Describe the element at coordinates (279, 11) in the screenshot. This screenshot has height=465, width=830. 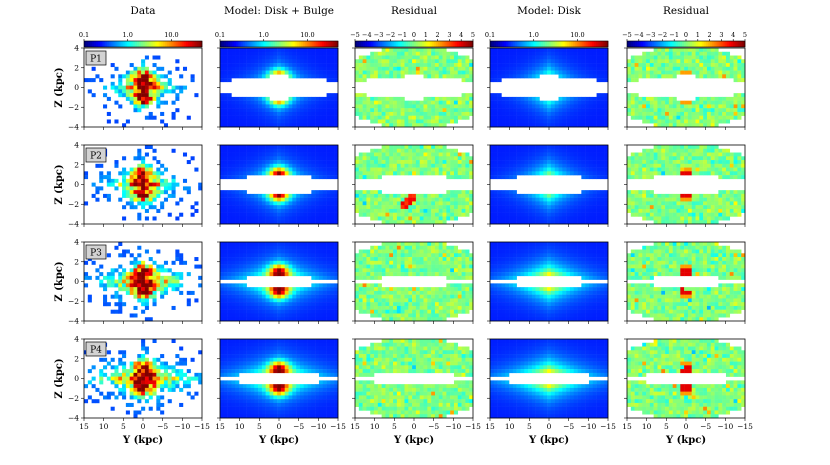
I see `column-title: Model: Disk + Bulge` at that location.